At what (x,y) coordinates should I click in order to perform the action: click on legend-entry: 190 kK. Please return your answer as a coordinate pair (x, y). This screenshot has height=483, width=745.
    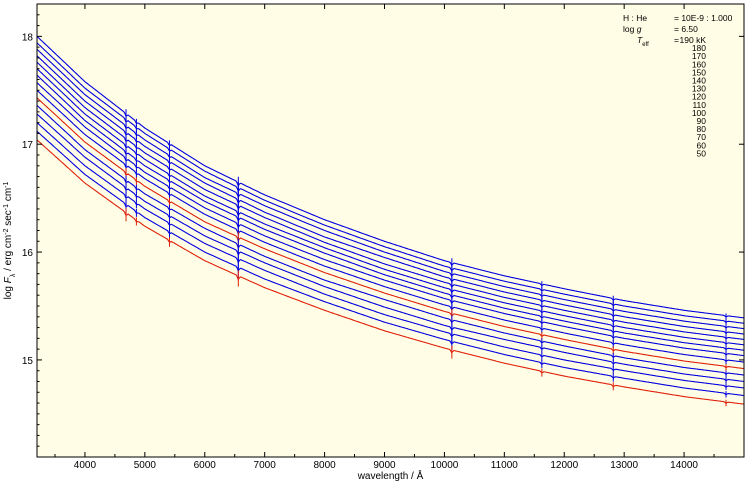
    Looking at the image, I should click on (693, 40).